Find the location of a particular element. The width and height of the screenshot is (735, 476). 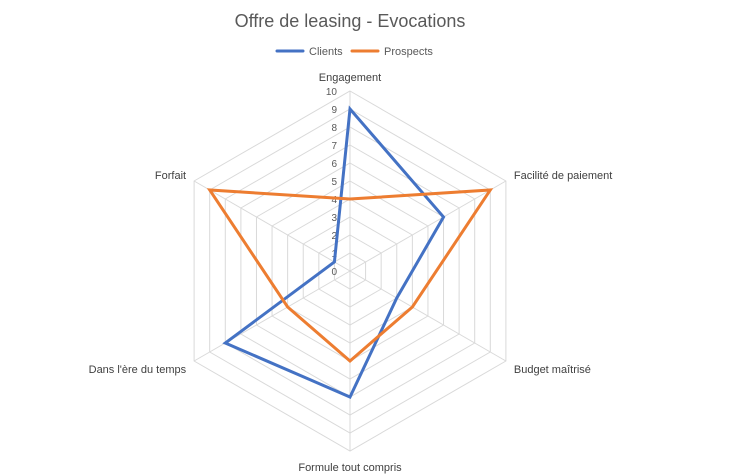

category-label: Facilité de paiement is located at coordinates (563, 176).